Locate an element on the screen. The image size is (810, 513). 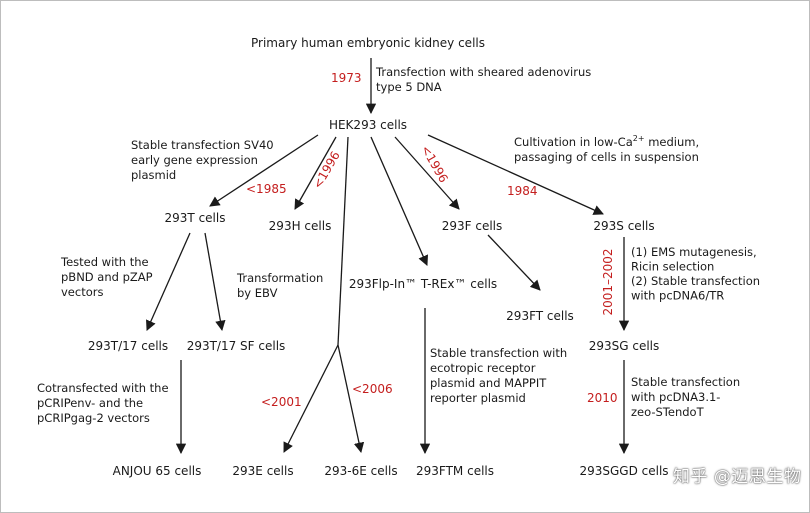
year-1973: 1973 is located at coordinates (346, 78).